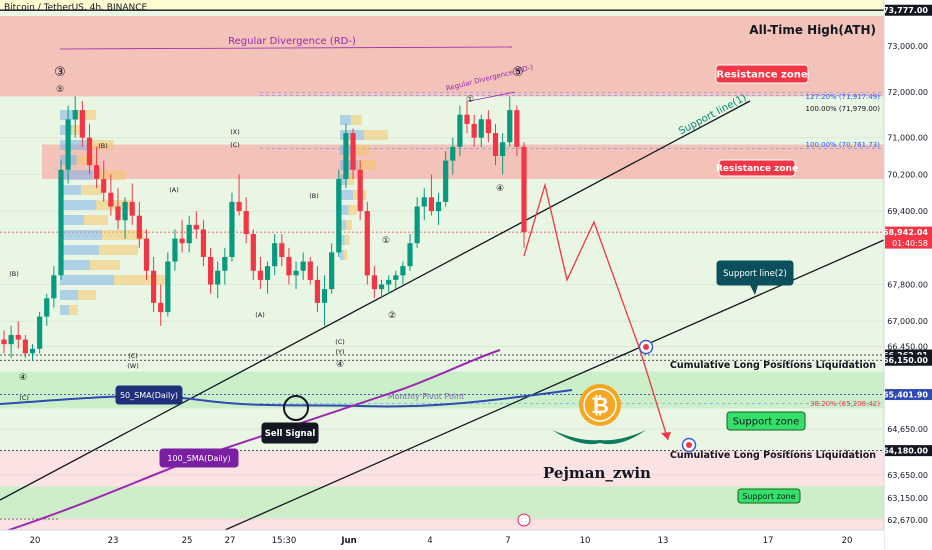  I want to click on wave-label-1: ⑤, so click(60, 90).